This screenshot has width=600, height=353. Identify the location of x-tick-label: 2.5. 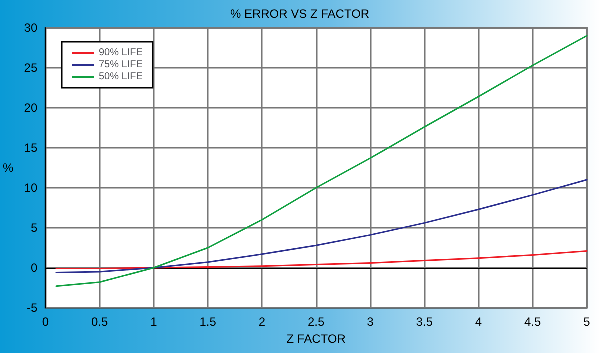
(316, 322).